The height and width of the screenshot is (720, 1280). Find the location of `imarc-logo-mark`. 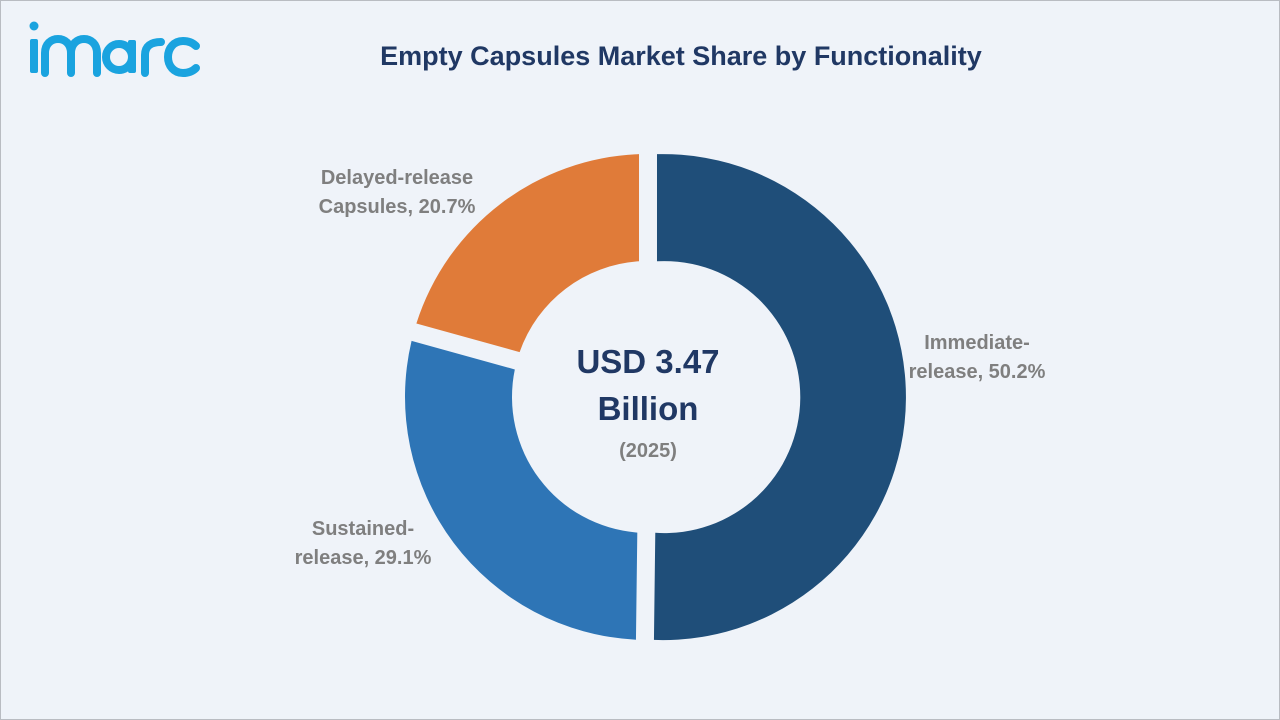

imarc-logo-mark is located at coordinates (114, 49).